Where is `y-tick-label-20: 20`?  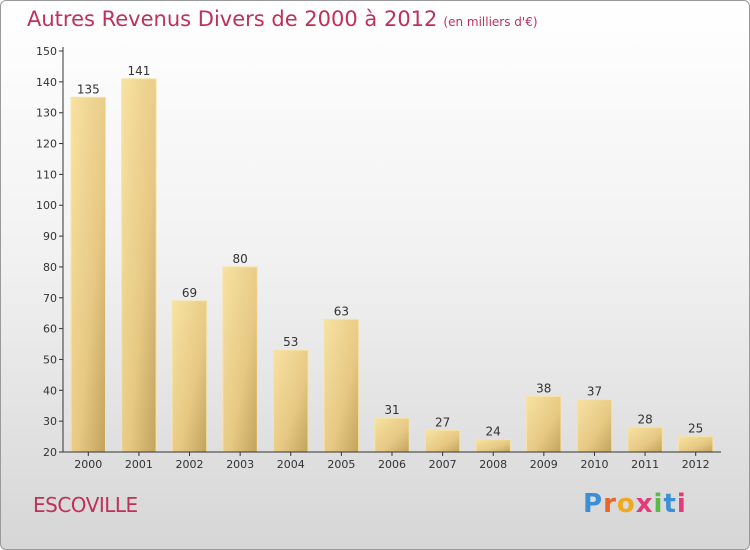 y-tick-label-20: 20 is located at coordinates (50, 452).